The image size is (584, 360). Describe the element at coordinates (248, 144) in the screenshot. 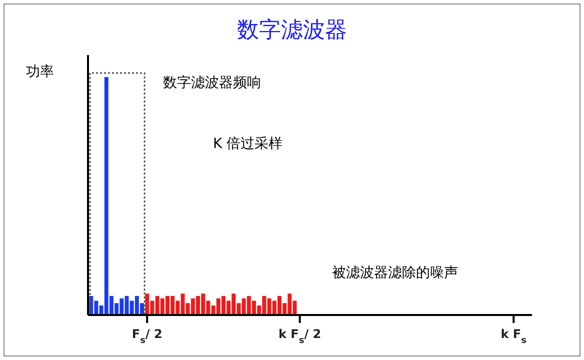

I see `annotation: K 倍过采样` at that location.